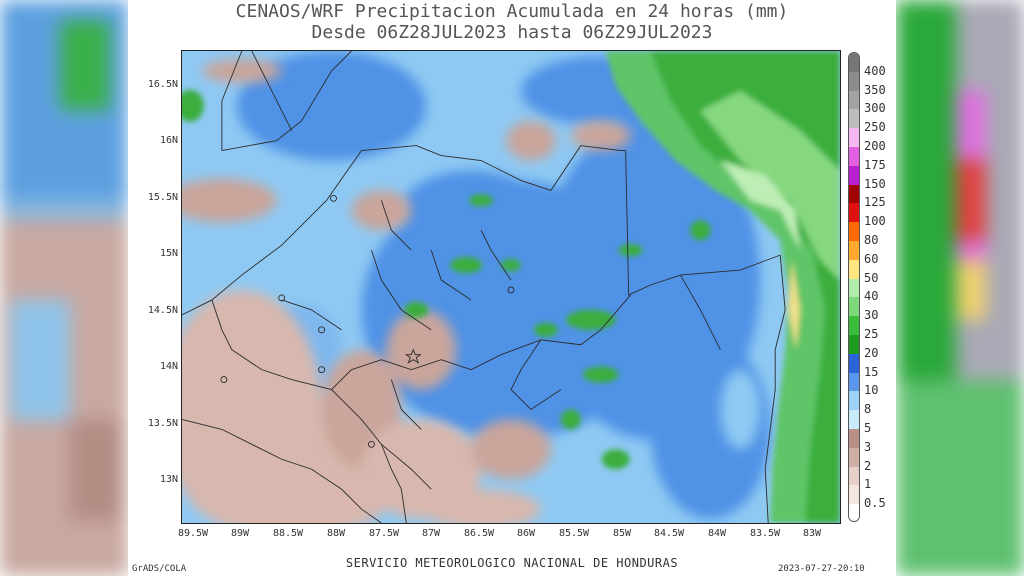  I want to click on lon-label: 86W, so click(526, 533).